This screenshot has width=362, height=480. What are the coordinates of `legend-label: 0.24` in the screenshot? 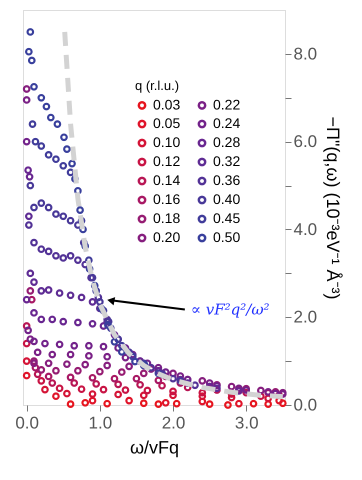 It's located at (226, 123).